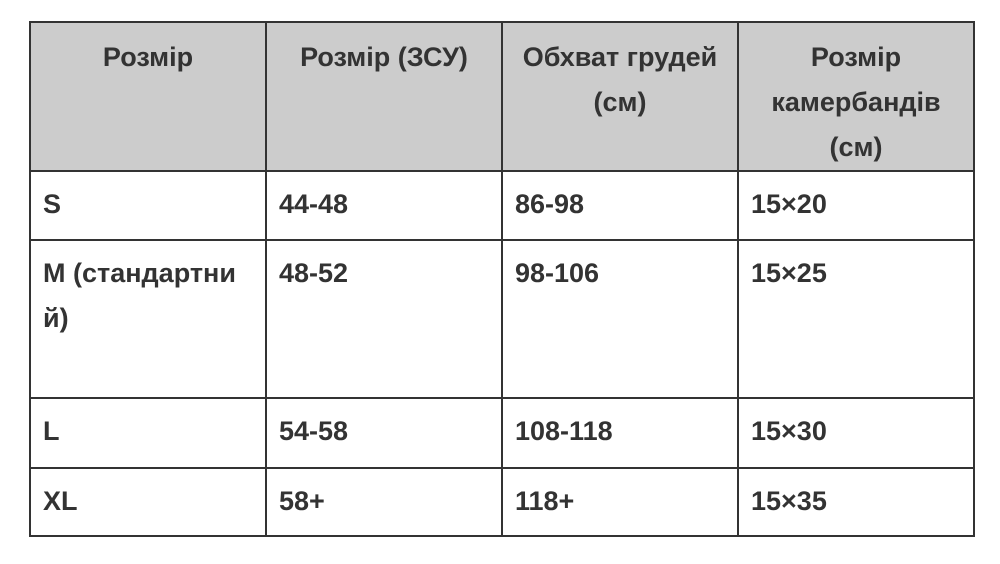  I want to click on cell-size: XL, so click(148, 502).